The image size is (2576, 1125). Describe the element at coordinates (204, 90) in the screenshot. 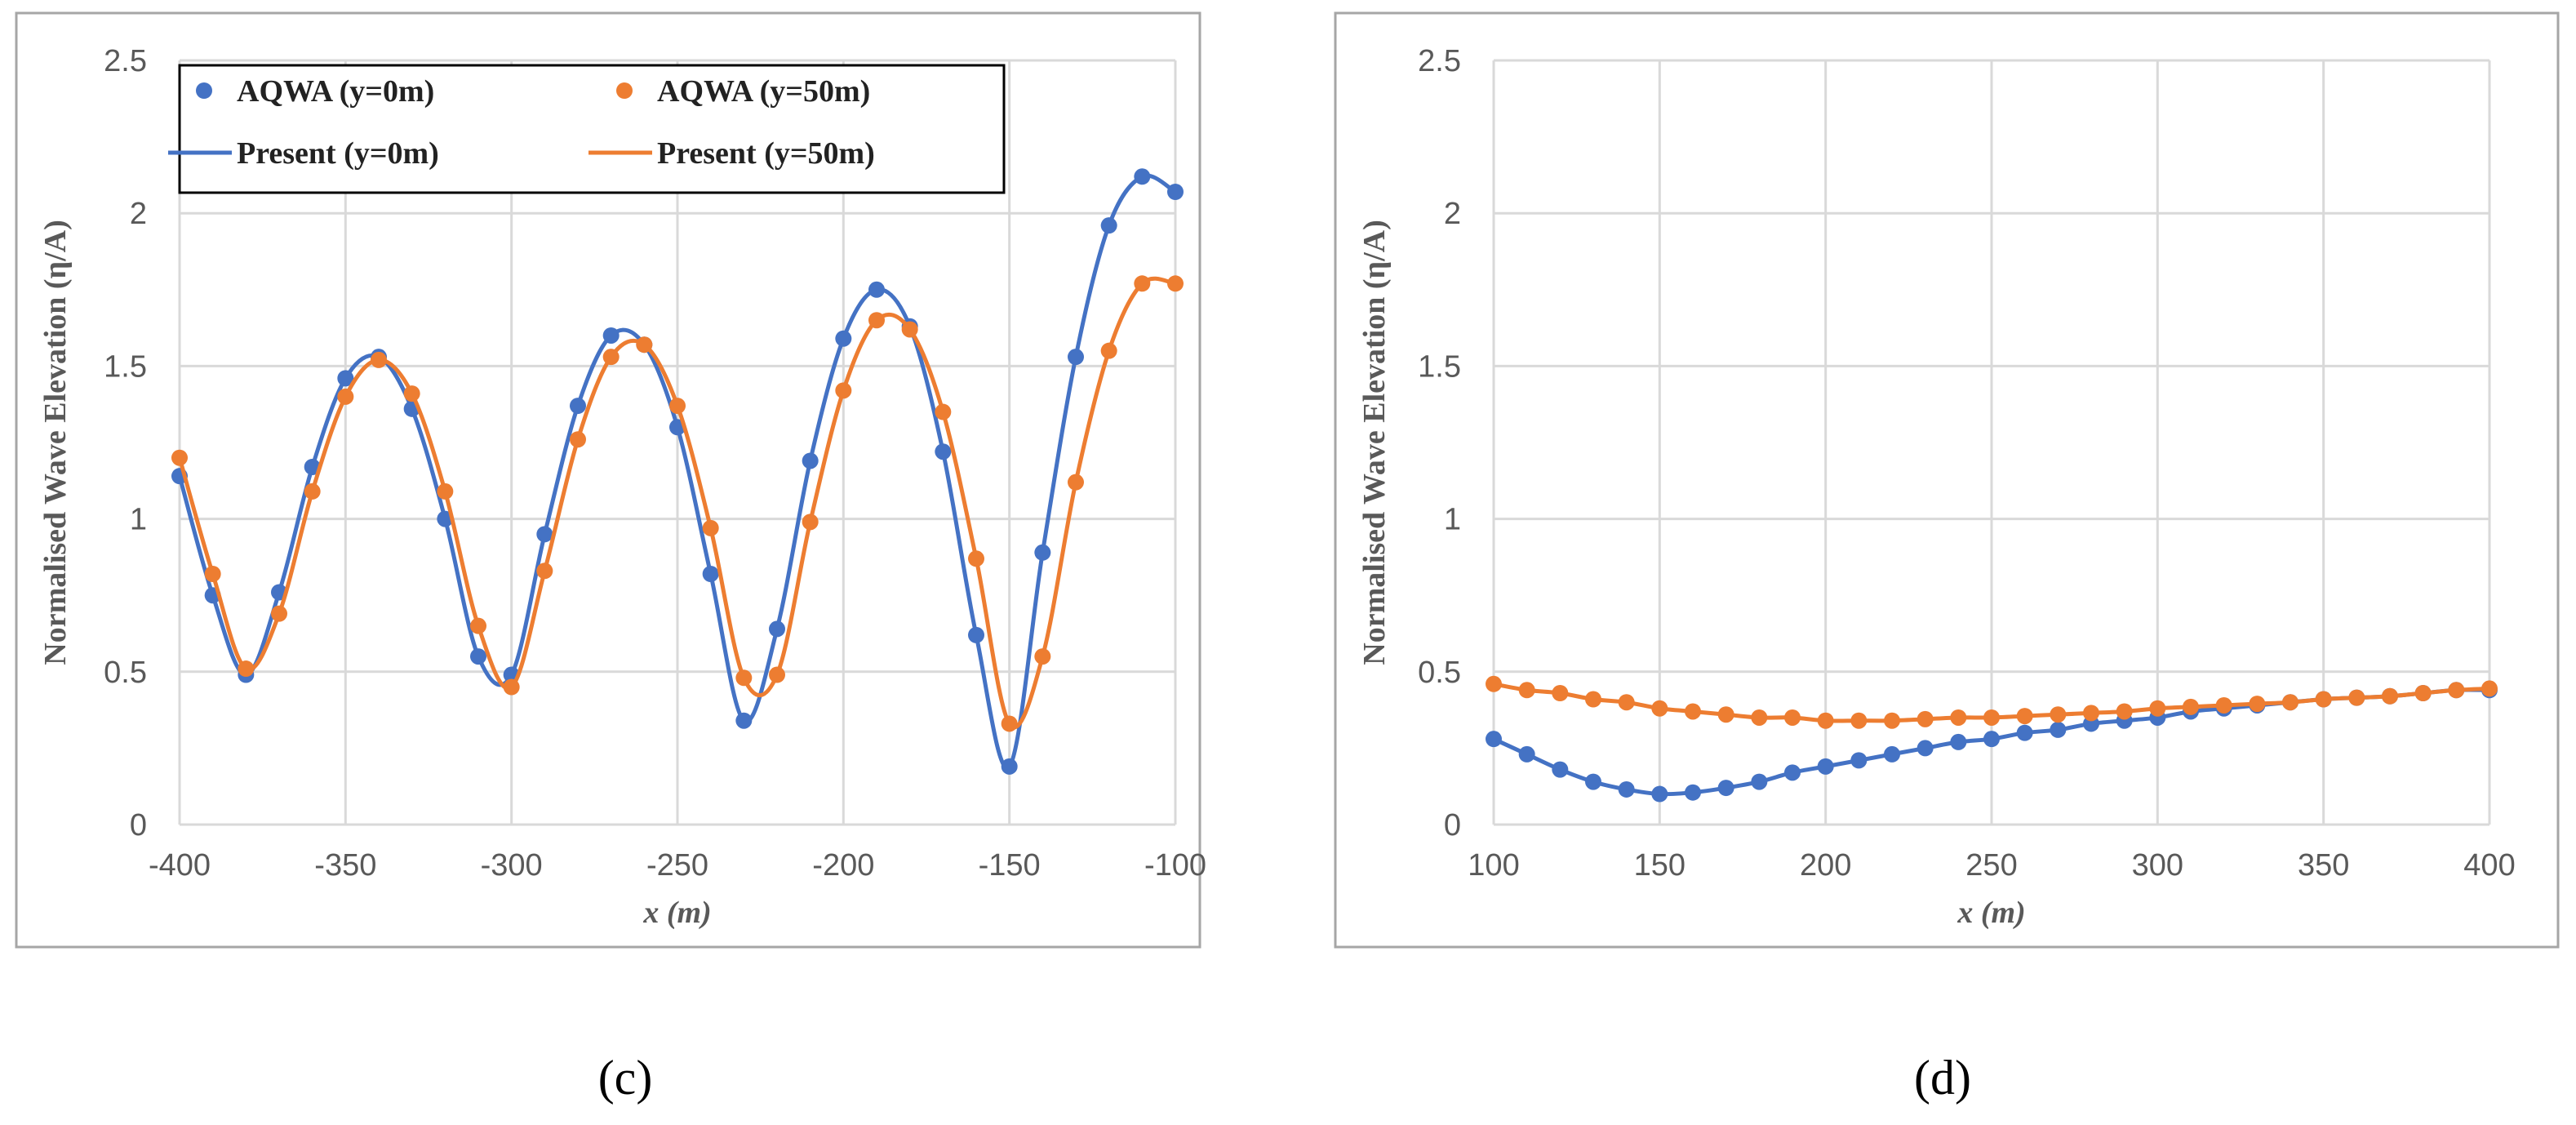

I see `legend-marker-blue` at that location.